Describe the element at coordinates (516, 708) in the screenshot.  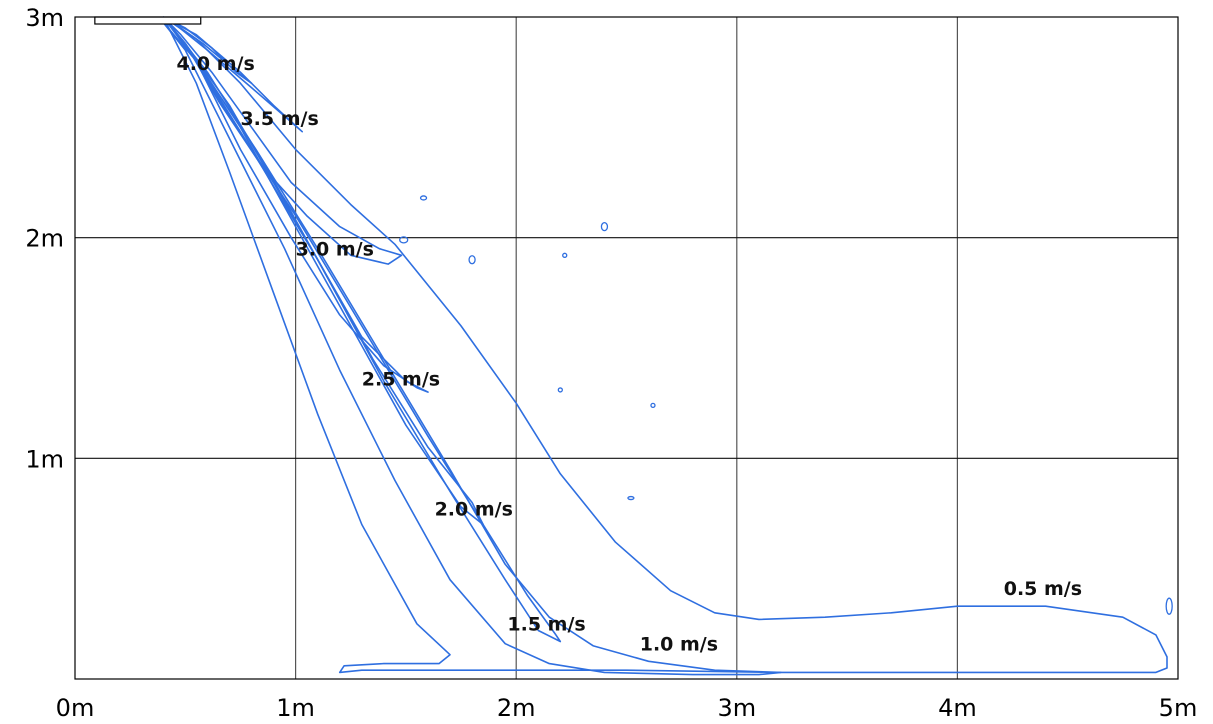
I see `x-tick-label-2: 2m` at that location.